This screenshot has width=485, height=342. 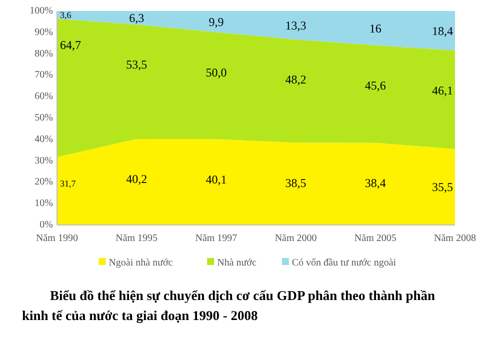 What do you see at coordinates (141, 263) in the screenshot?
I see `legend-label: Ngoài nhà nước` at bounding box center [141, 263].